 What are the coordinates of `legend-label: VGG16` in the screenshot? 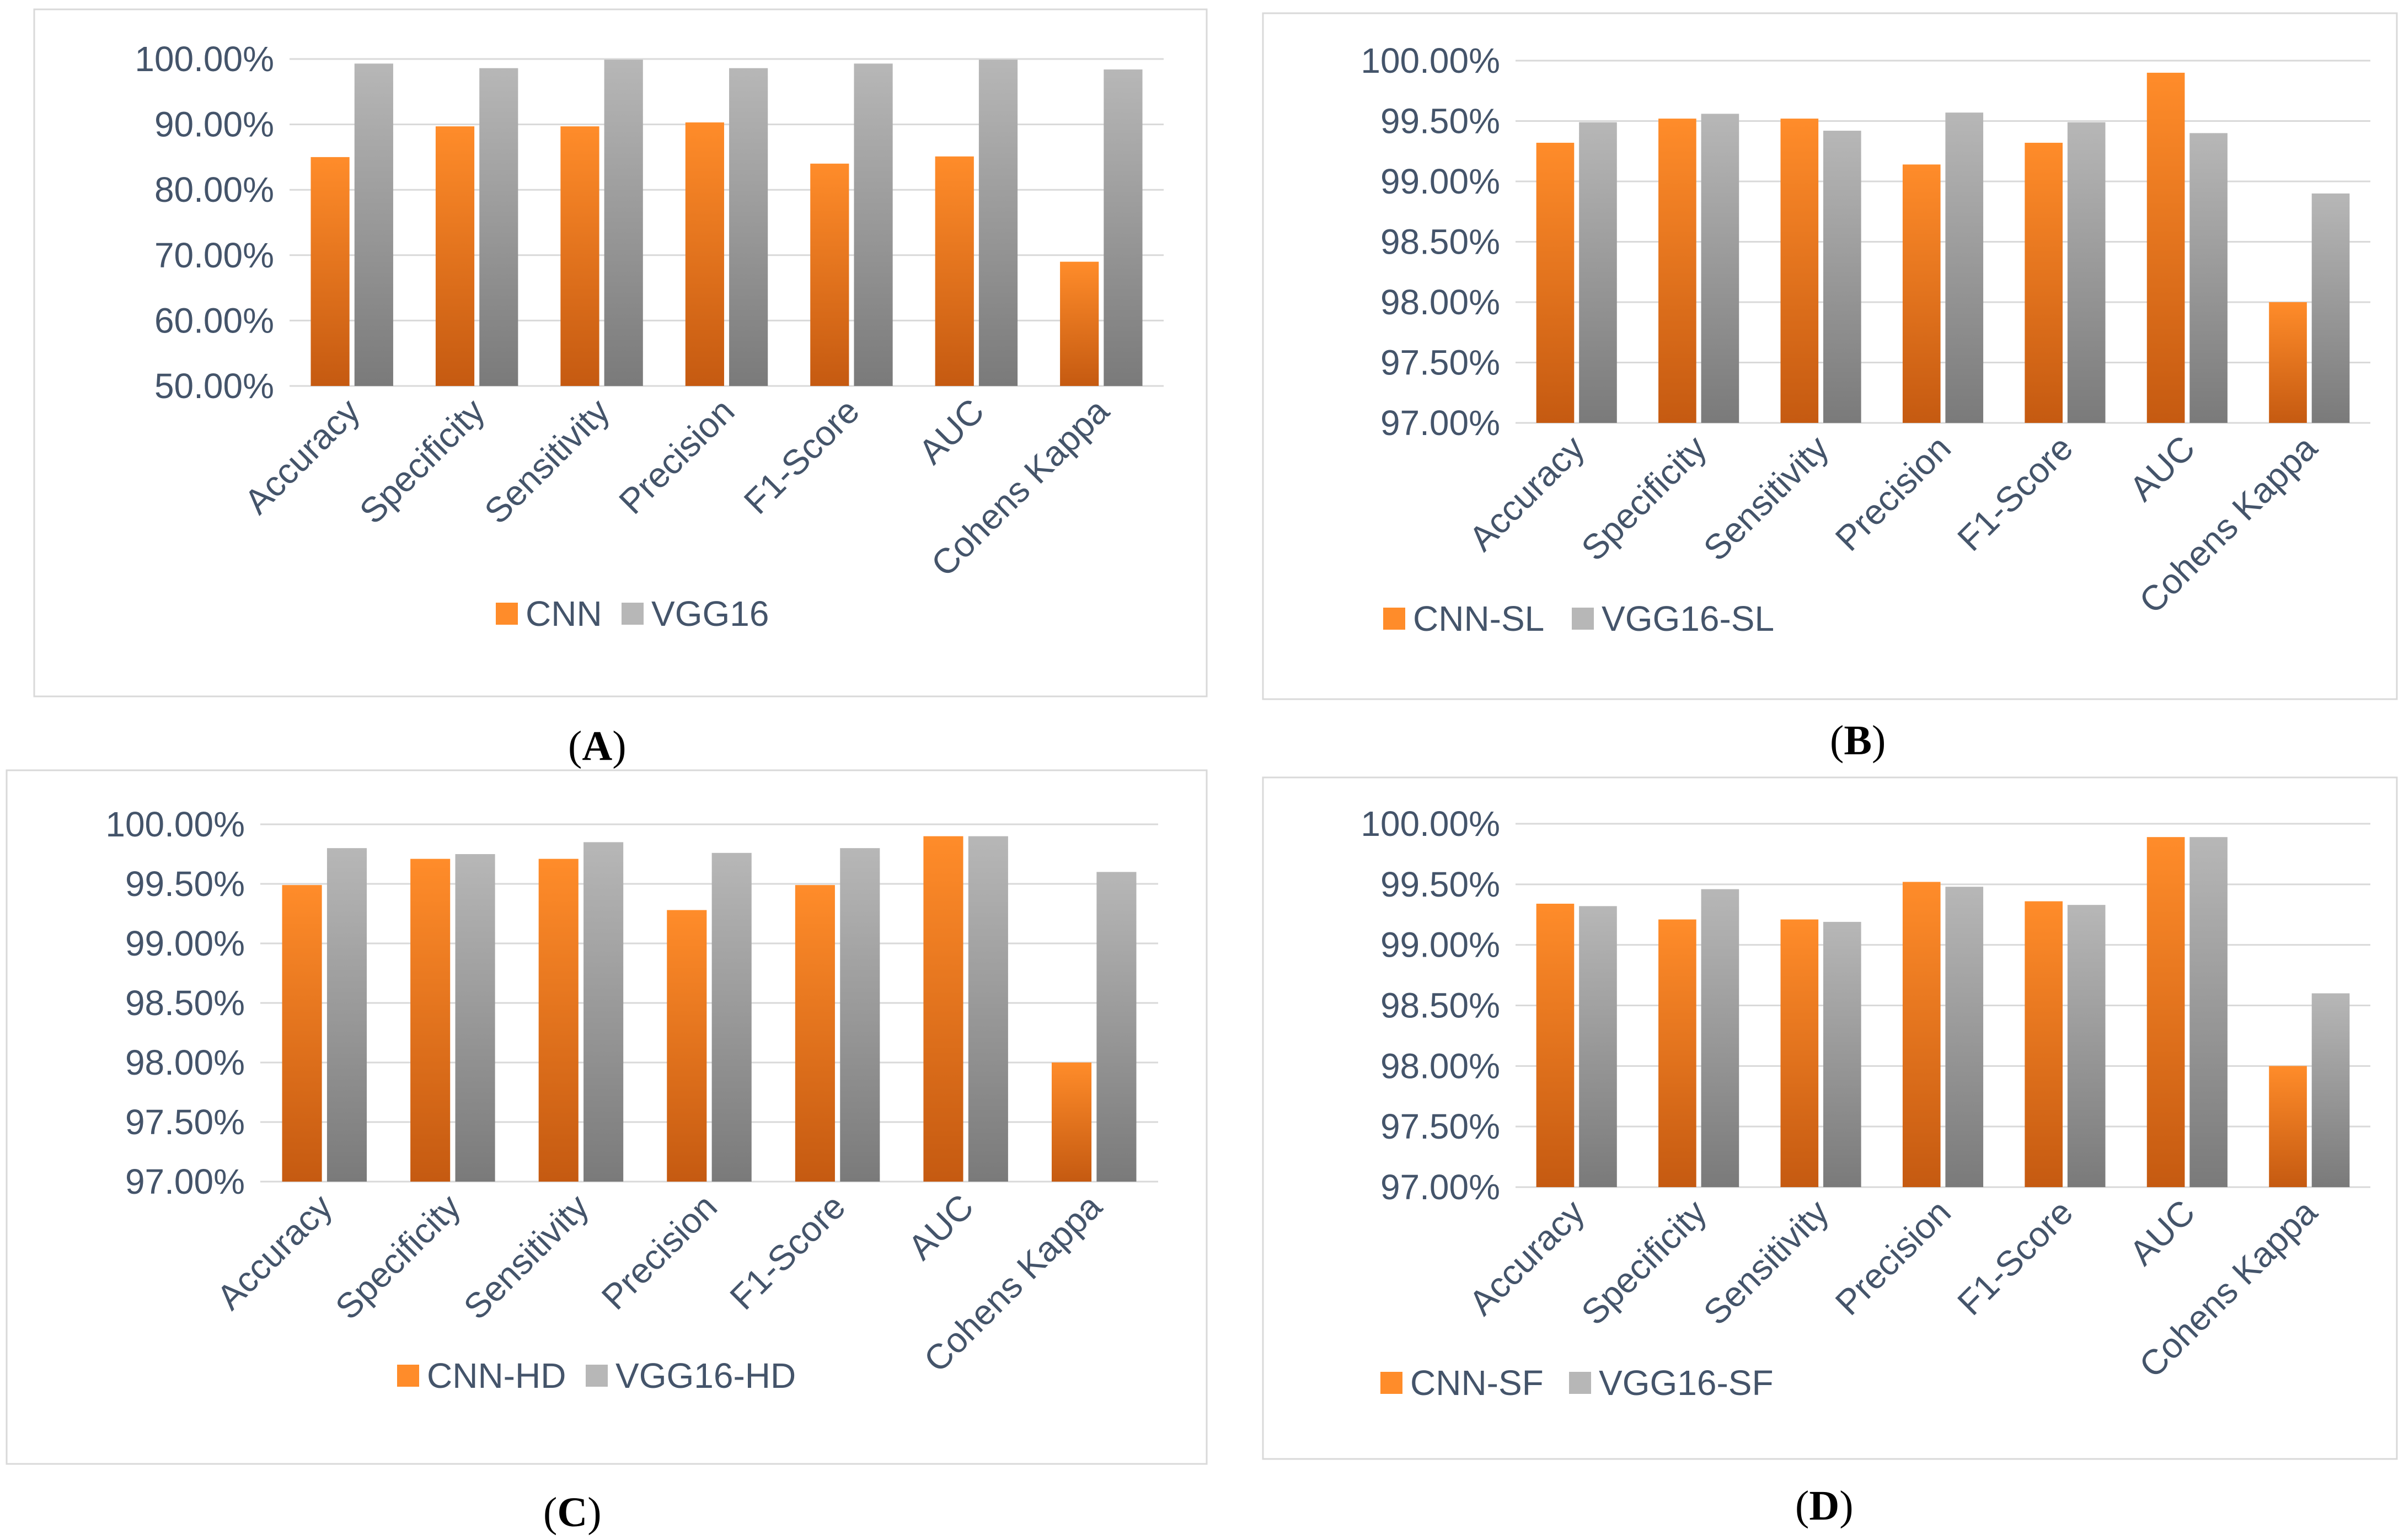 It's located at (710, 614).